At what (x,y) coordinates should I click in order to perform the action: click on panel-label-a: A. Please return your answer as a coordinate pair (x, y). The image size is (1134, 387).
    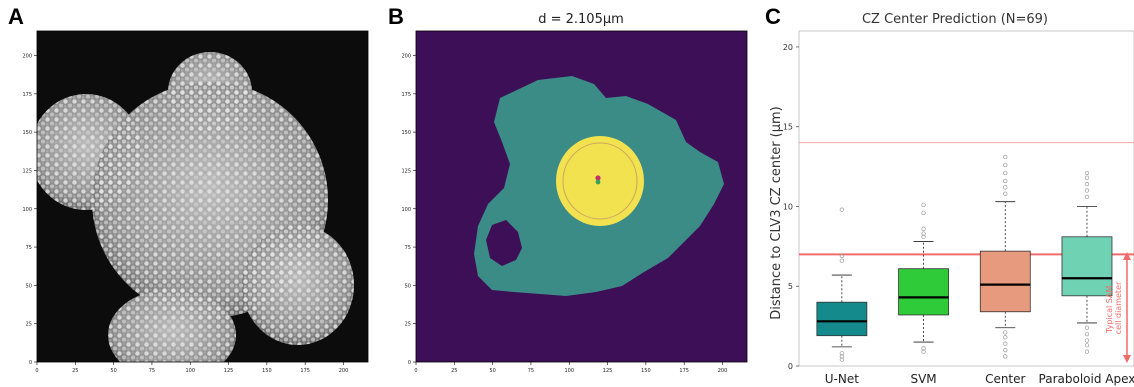
    Looking at the image, I should click on (16, 16).